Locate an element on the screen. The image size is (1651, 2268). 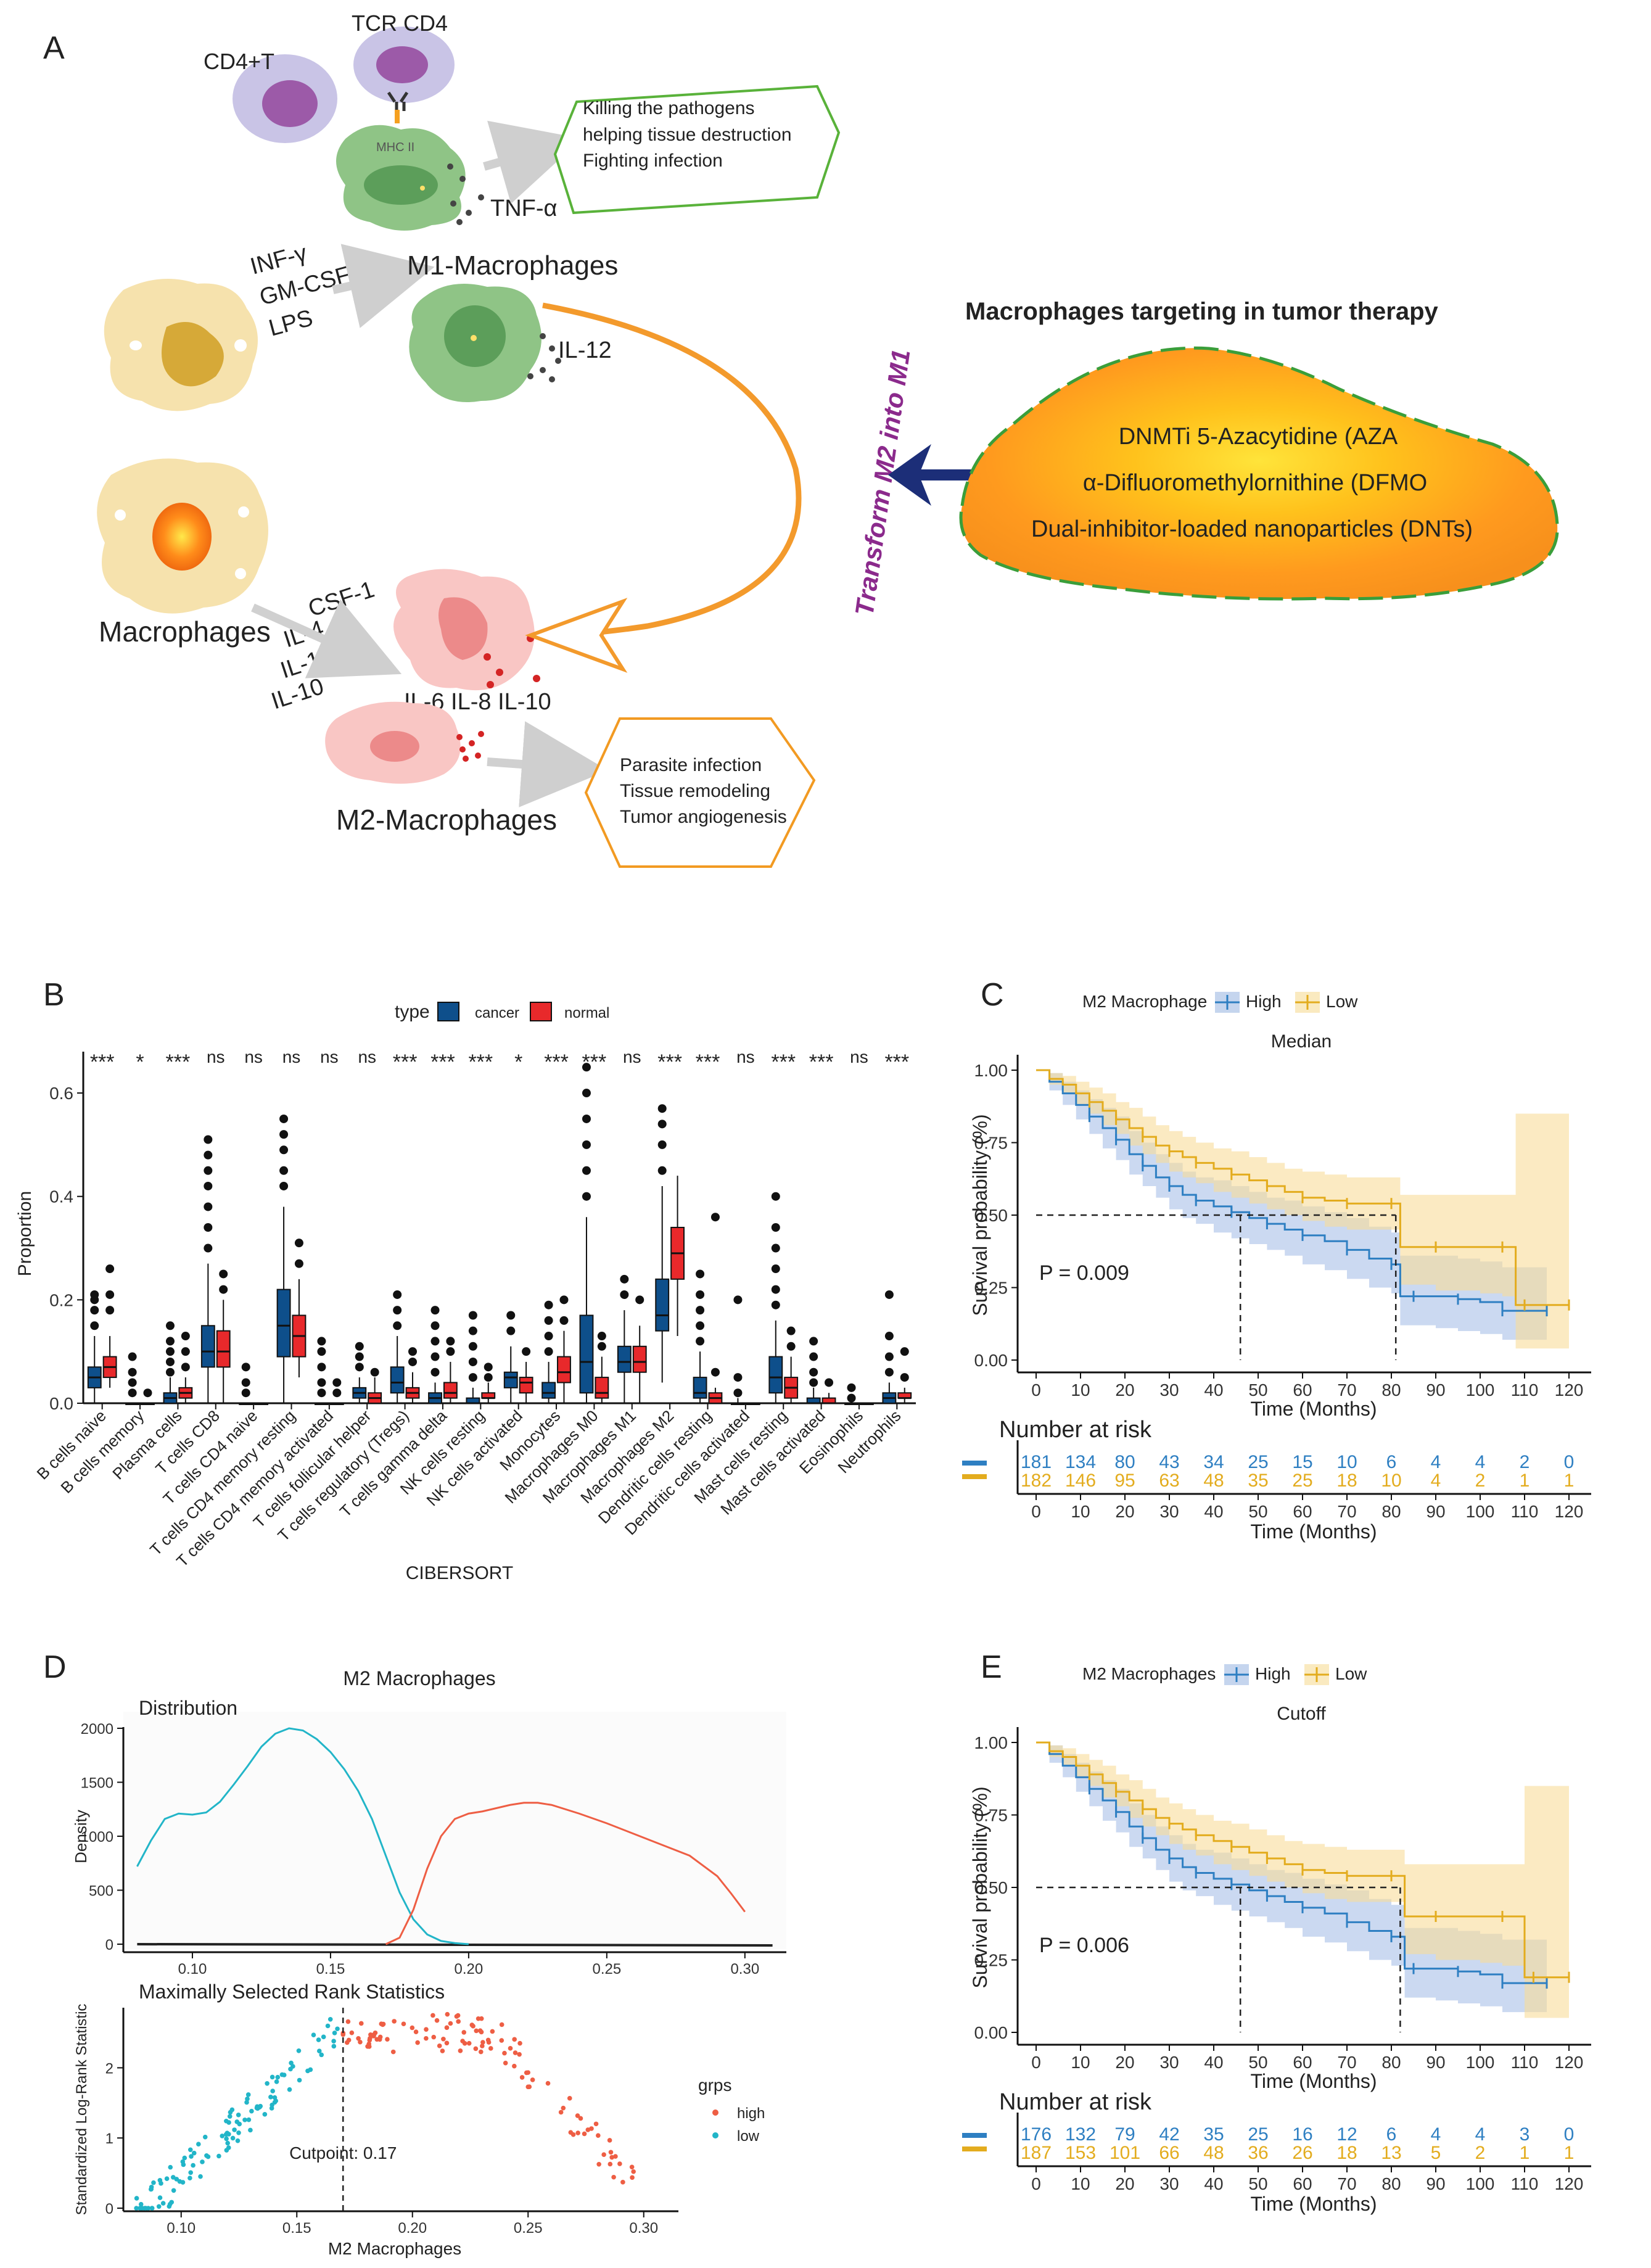
y-tick-label: 0 is located at coordinates (109, 1945).